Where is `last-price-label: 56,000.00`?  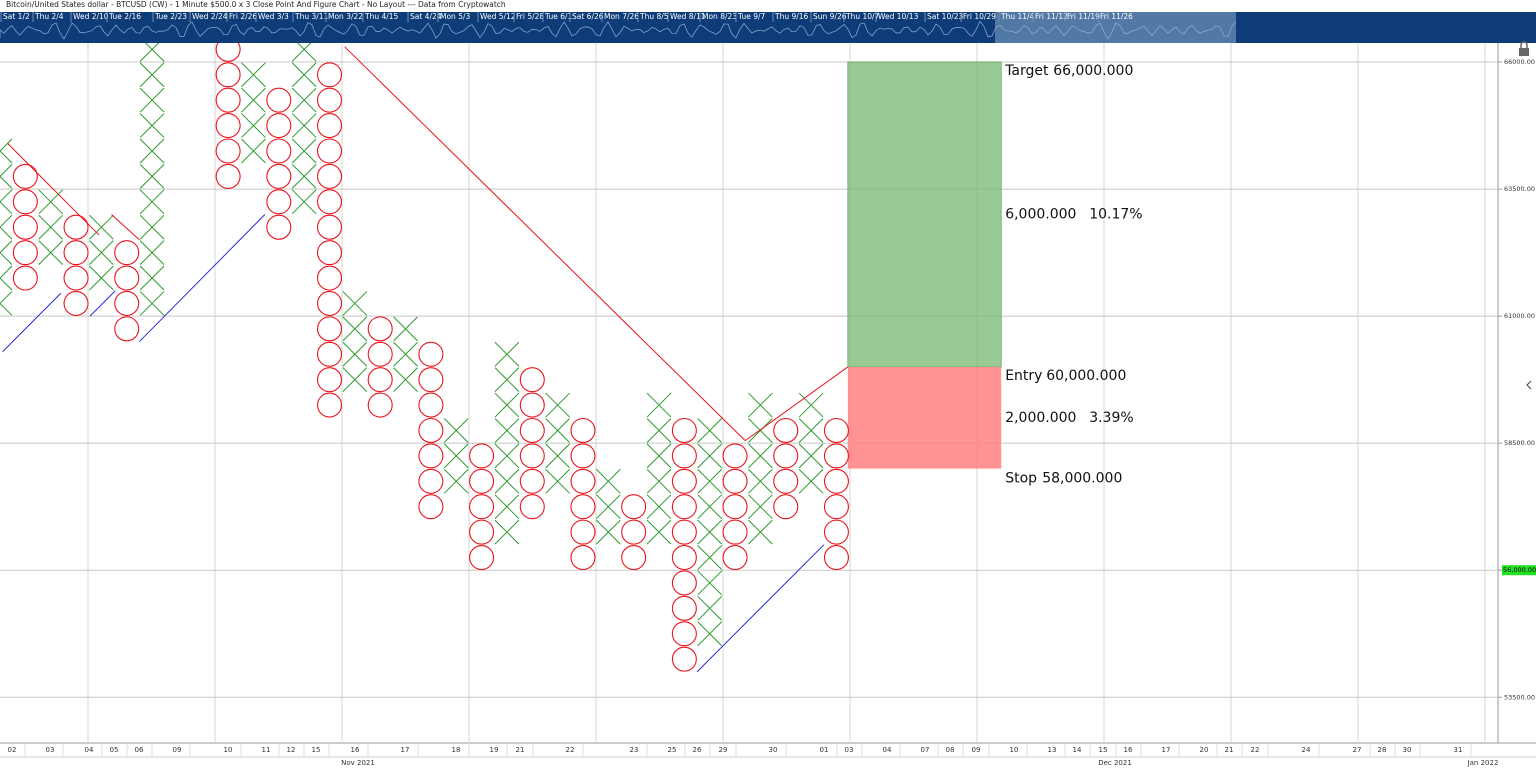 last-price-label: 56,000.00 is located at coordinates (1519, 570).